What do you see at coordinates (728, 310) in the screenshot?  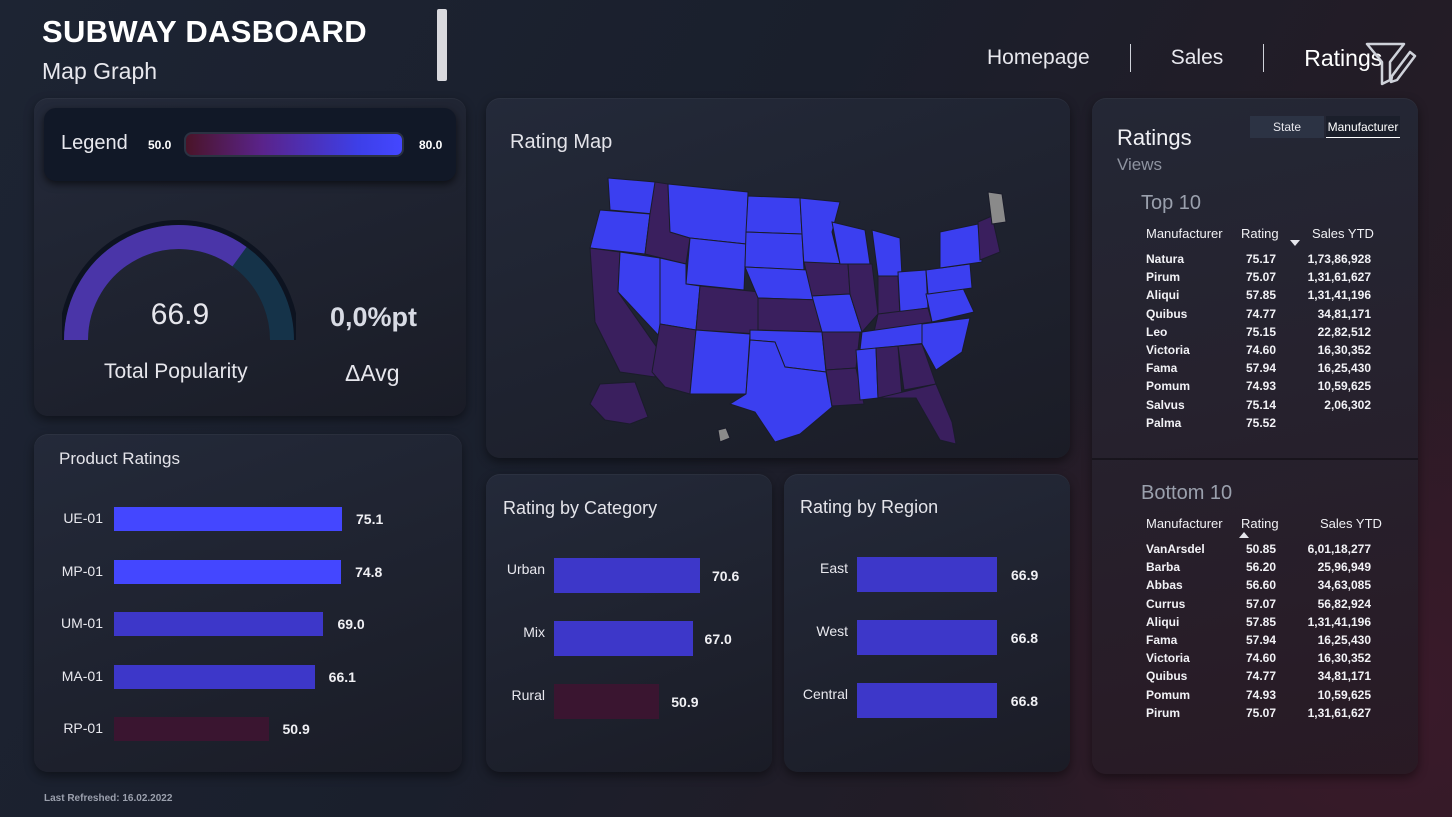 I see `state-colorado` at bounding box center [728, 310].